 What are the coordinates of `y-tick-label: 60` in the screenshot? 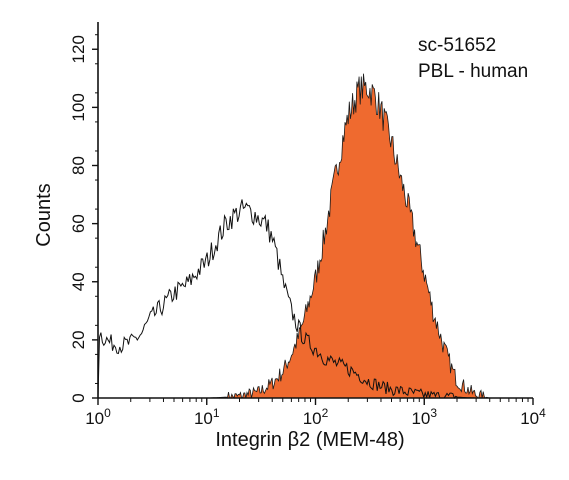 It's located at (78, 223).